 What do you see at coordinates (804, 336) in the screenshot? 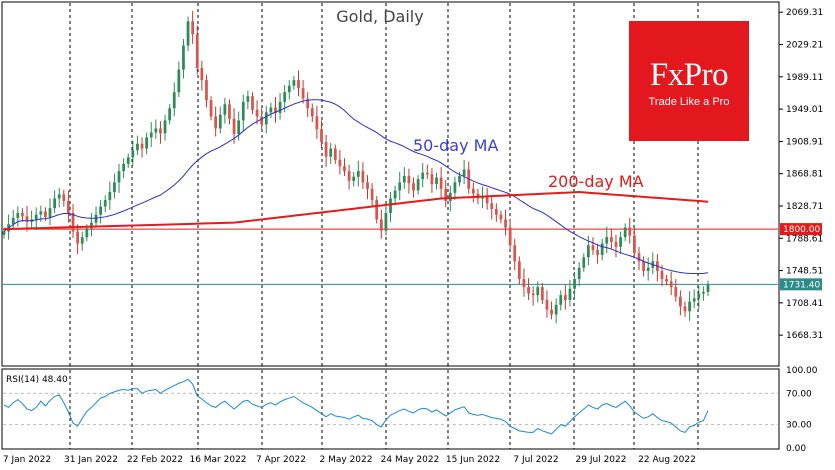
I see `y-tick-label: 1668.31` at bounding box center [804, 336].